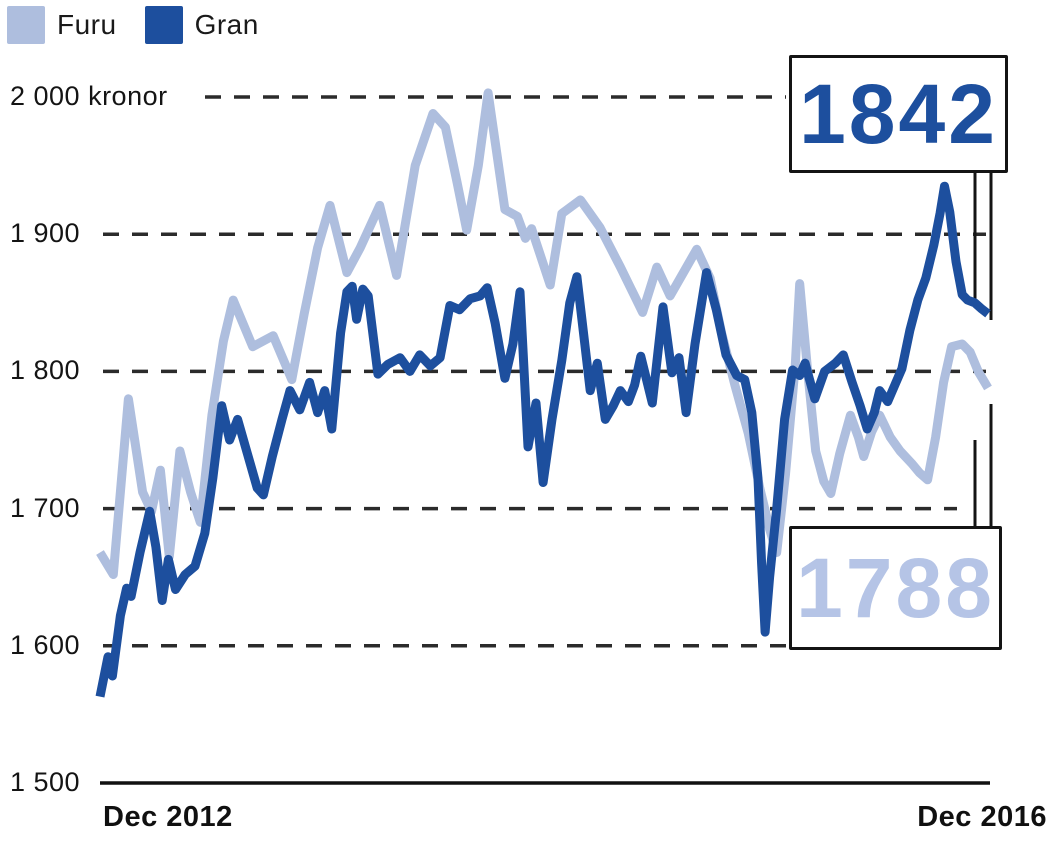 This screenshot has width=1060, height=851. What do you see at coordinates (45, 781) in the screenshot?
I see `y-tick-1500: 1 500` at bounding box center [45, 781].